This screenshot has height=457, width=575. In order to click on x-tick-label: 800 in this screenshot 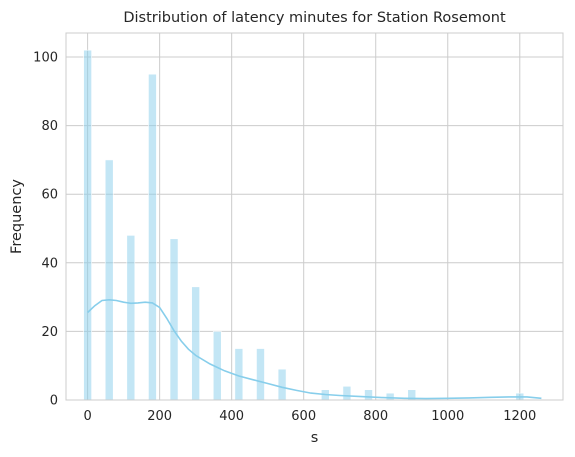, I will do `click(375, 416)`.